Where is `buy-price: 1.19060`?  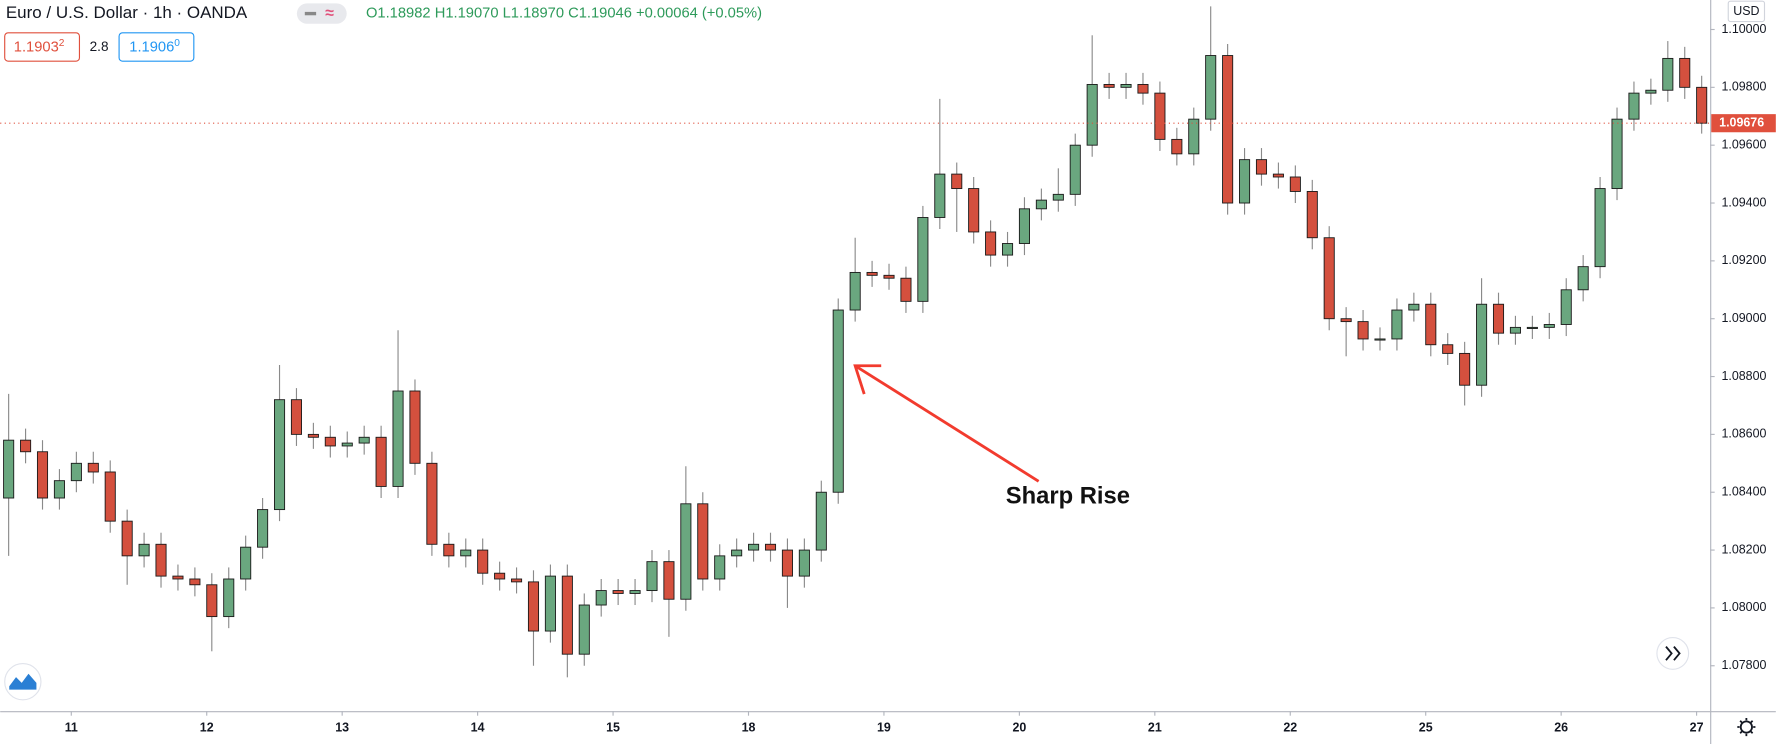 buy-price: 1.19060 is located at coordinates (154, 47).